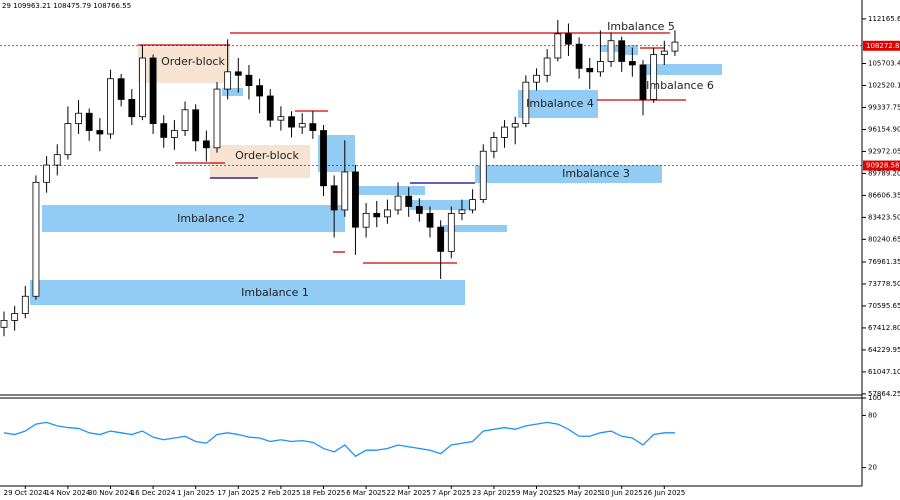  What do you see at coordinates (884, 372) in the screenshot?
I see `y-tick-label: 61047.10` at bounding box center [884, 372].